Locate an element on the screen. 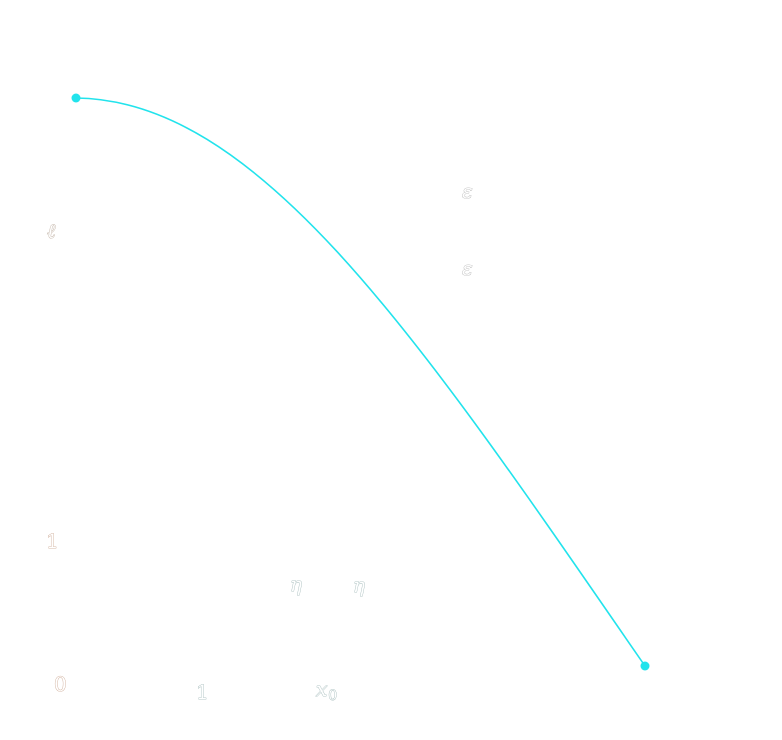  label-eta-right: η is located at coordinates (359, 585).